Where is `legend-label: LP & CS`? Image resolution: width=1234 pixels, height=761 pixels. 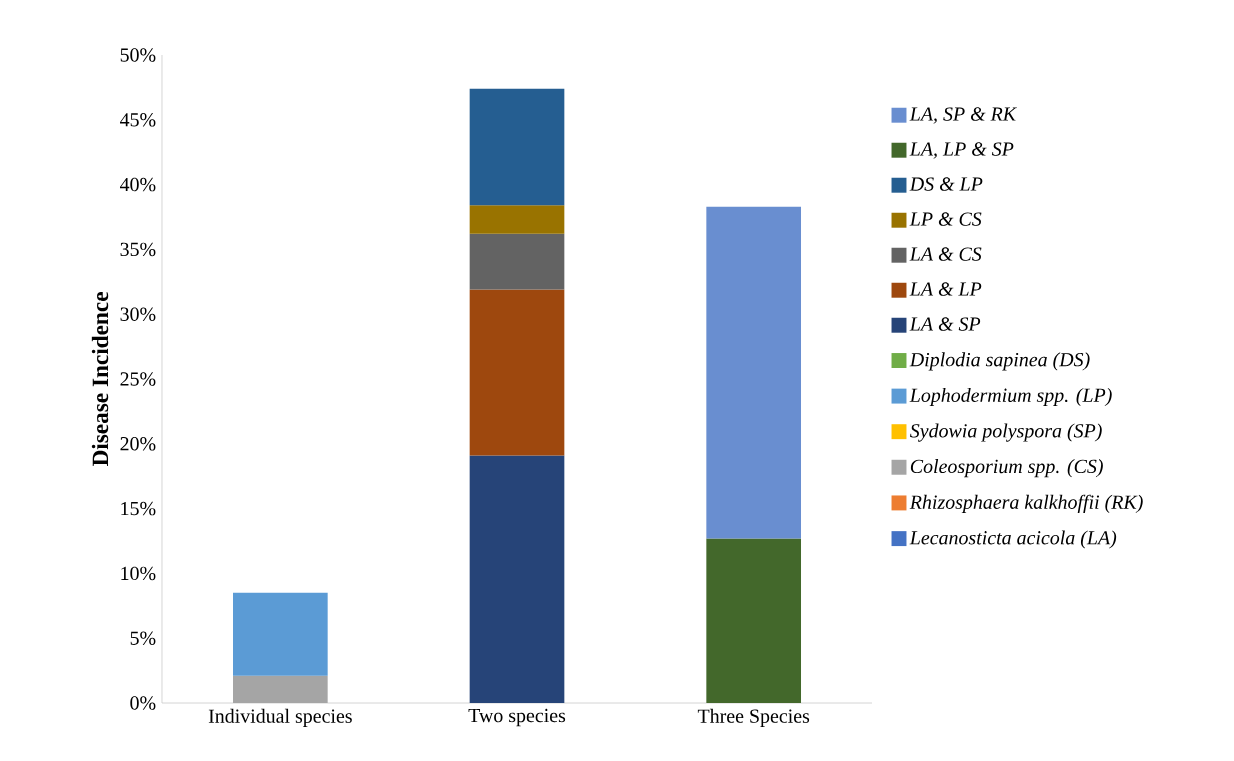
legend-label: LP & CS is located at coordinates (945, 219).